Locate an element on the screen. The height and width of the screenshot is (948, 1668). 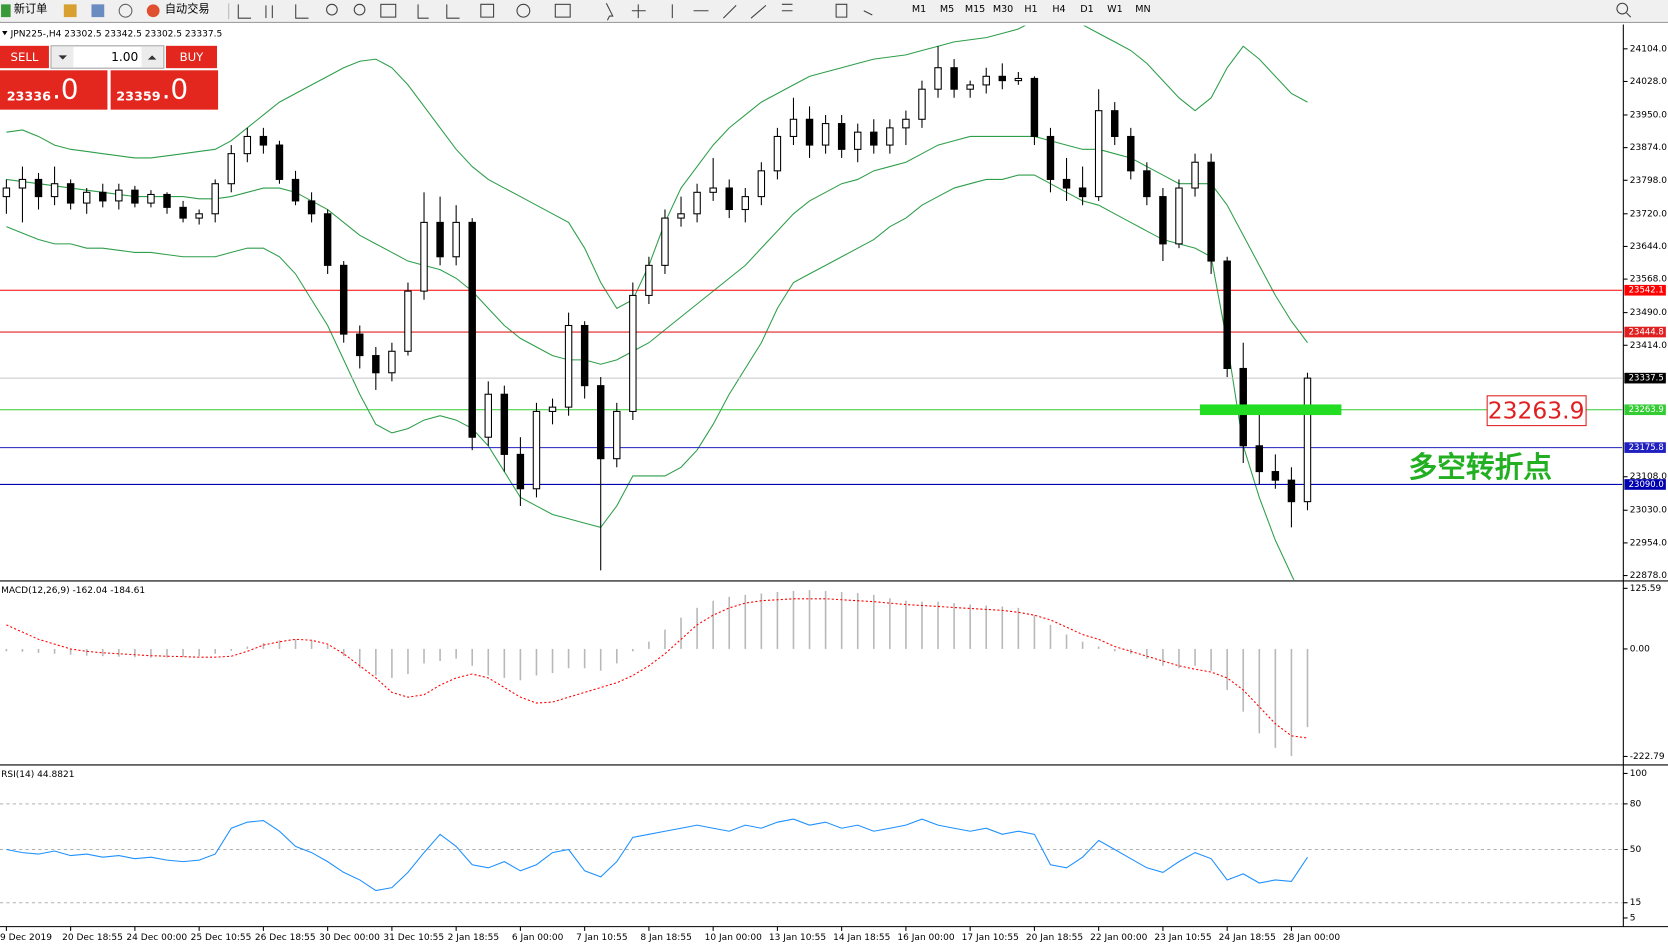
x-tick-label: 2 Jan 18:55 is located at coordinates (473, 938).